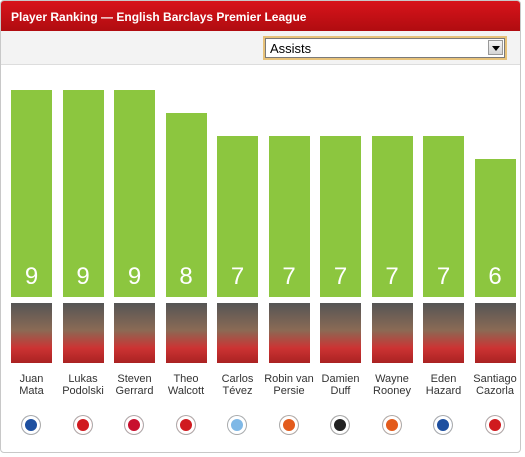  I want to click on player-name: Eden Hazard, so click(443, 385).